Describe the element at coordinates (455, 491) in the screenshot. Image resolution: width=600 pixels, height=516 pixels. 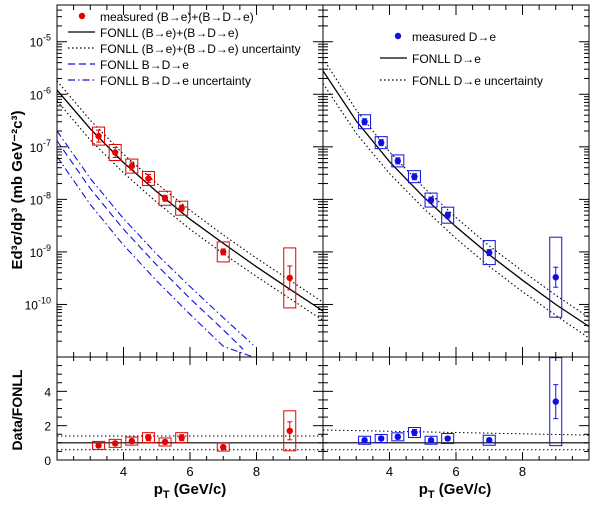
I see `x-axis-label-right: pT (GeV/c)` at that location.